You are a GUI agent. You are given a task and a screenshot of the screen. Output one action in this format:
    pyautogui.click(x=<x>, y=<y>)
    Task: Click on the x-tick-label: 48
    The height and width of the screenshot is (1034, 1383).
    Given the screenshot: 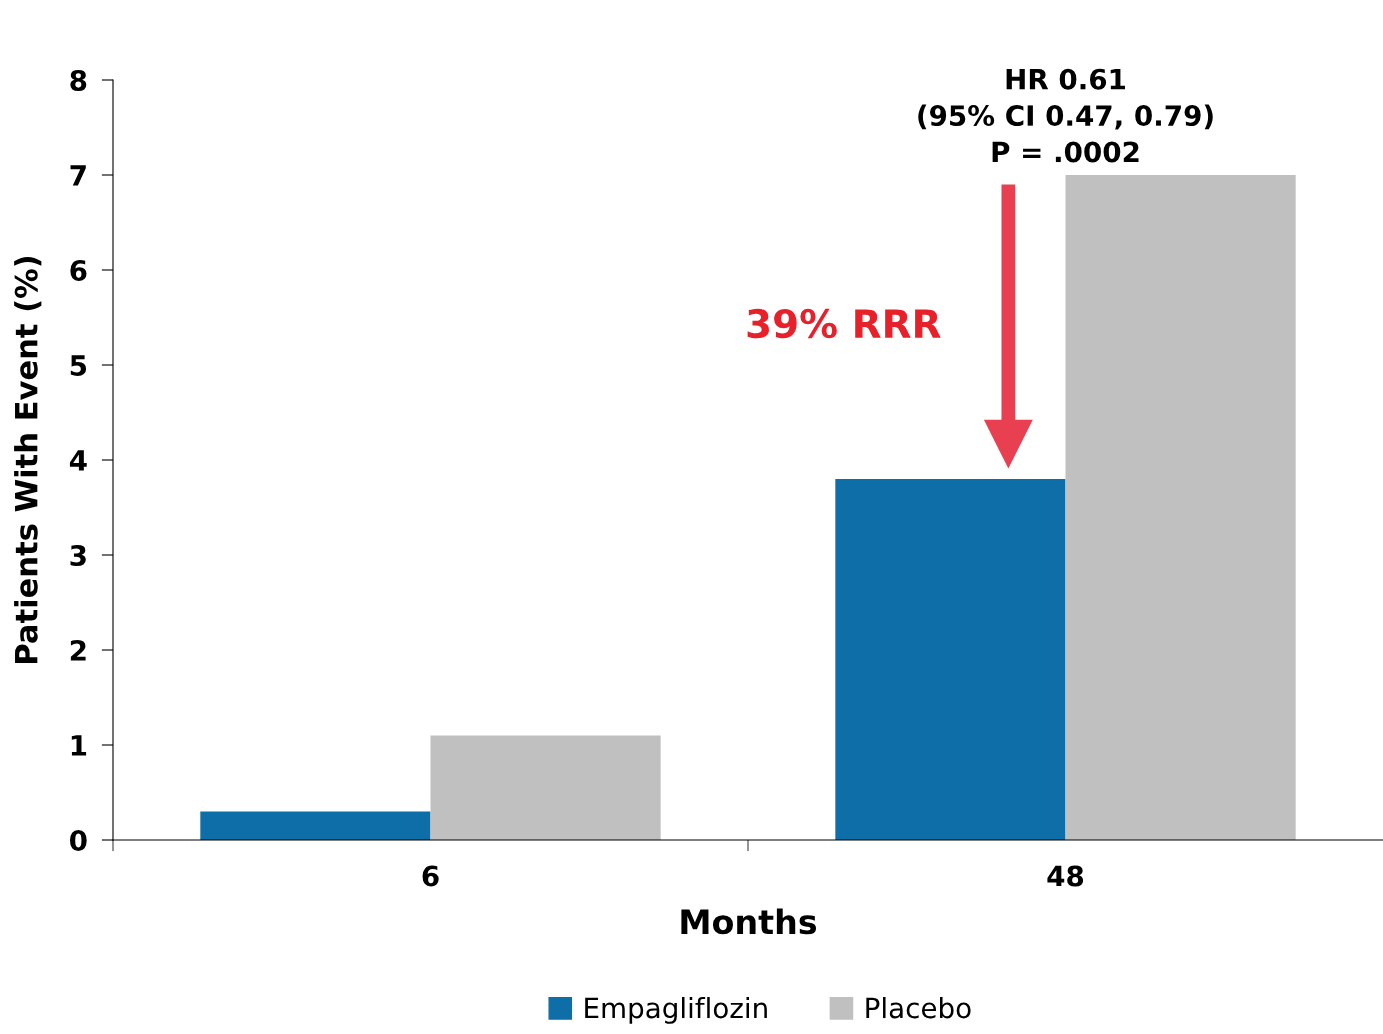 What is the action you would take?
    pyautogui.click(x=1065, y=876)
    